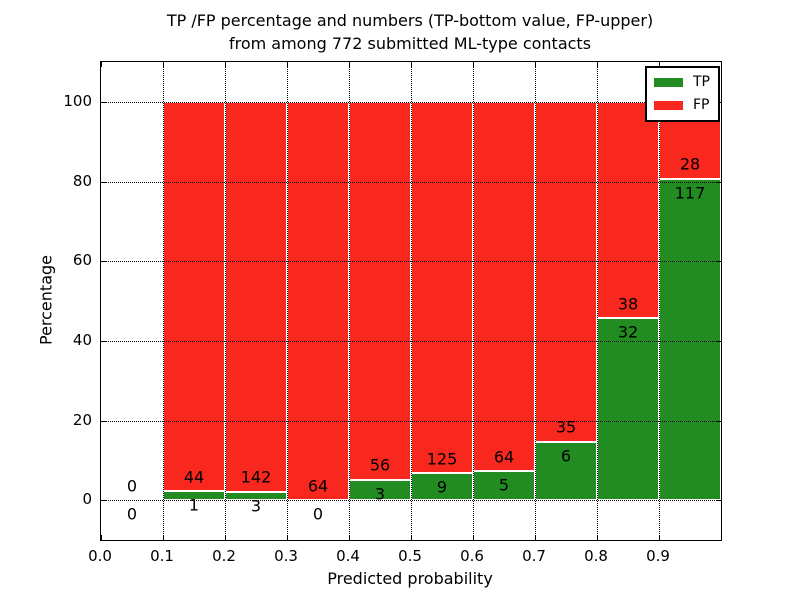  Describe the element at coordinates (410, 556) in the screenshot. I see `x-tick-label: 0.5` at that location.